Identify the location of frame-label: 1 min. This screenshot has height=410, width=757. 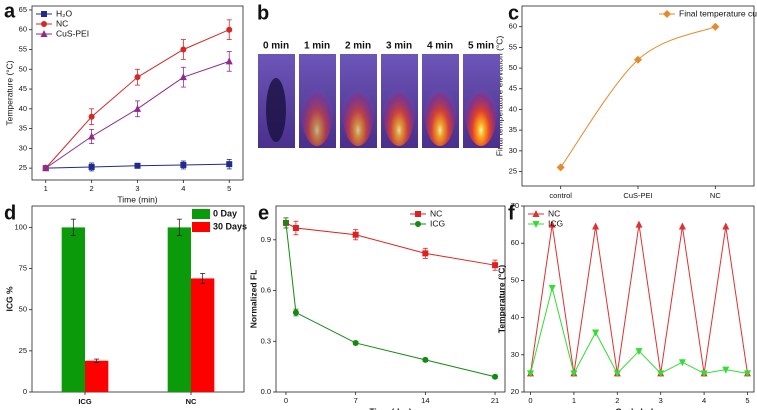
(317, 46).